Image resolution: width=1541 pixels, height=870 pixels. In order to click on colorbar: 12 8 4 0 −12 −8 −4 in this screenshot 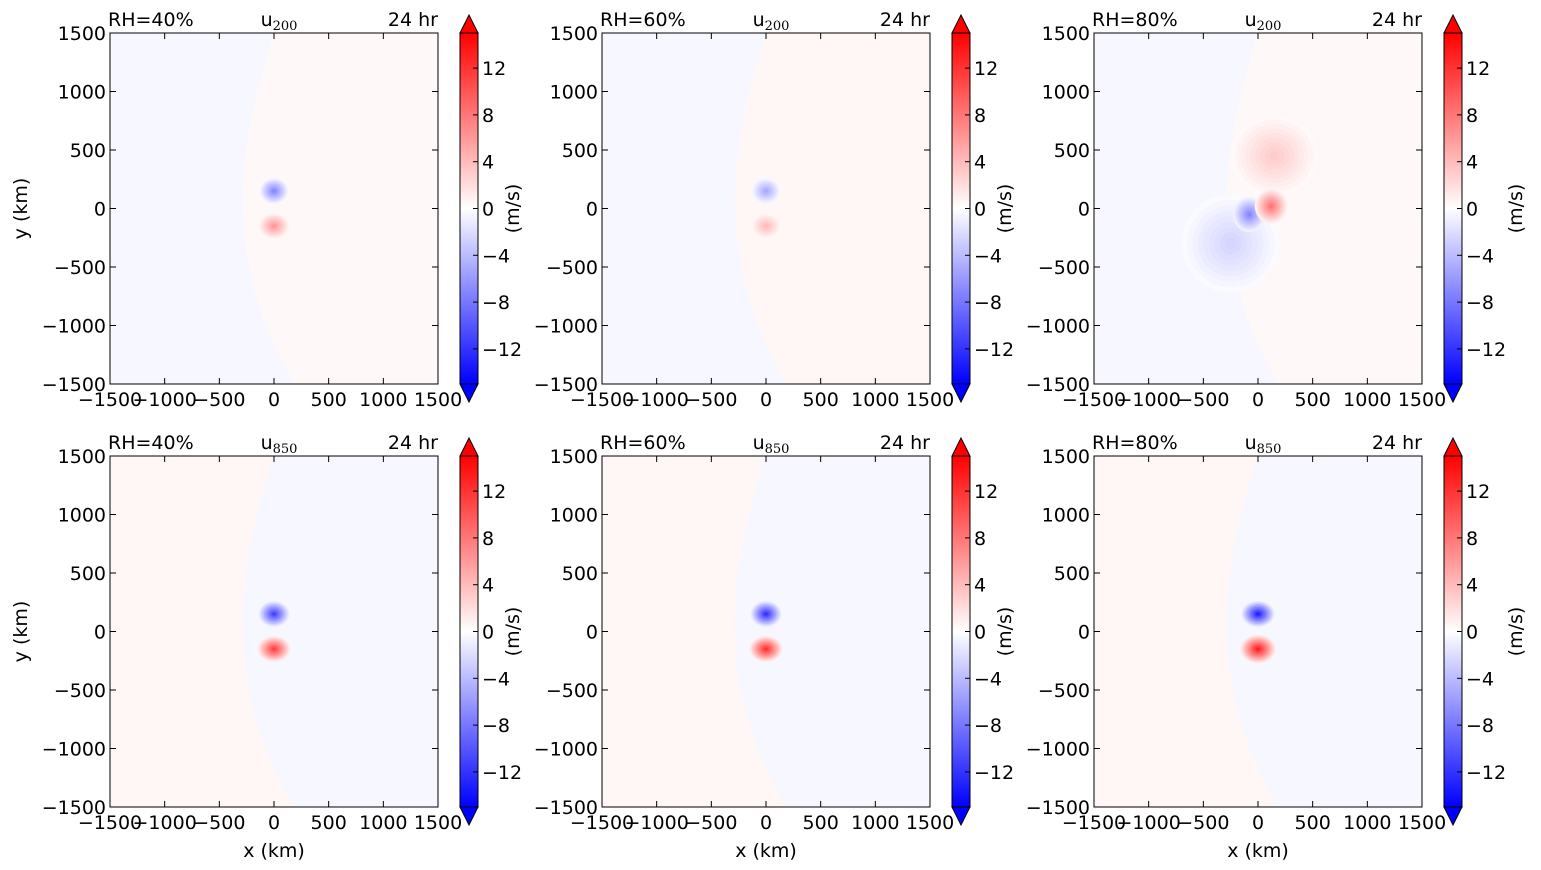, I will do `click(982, 208)`.